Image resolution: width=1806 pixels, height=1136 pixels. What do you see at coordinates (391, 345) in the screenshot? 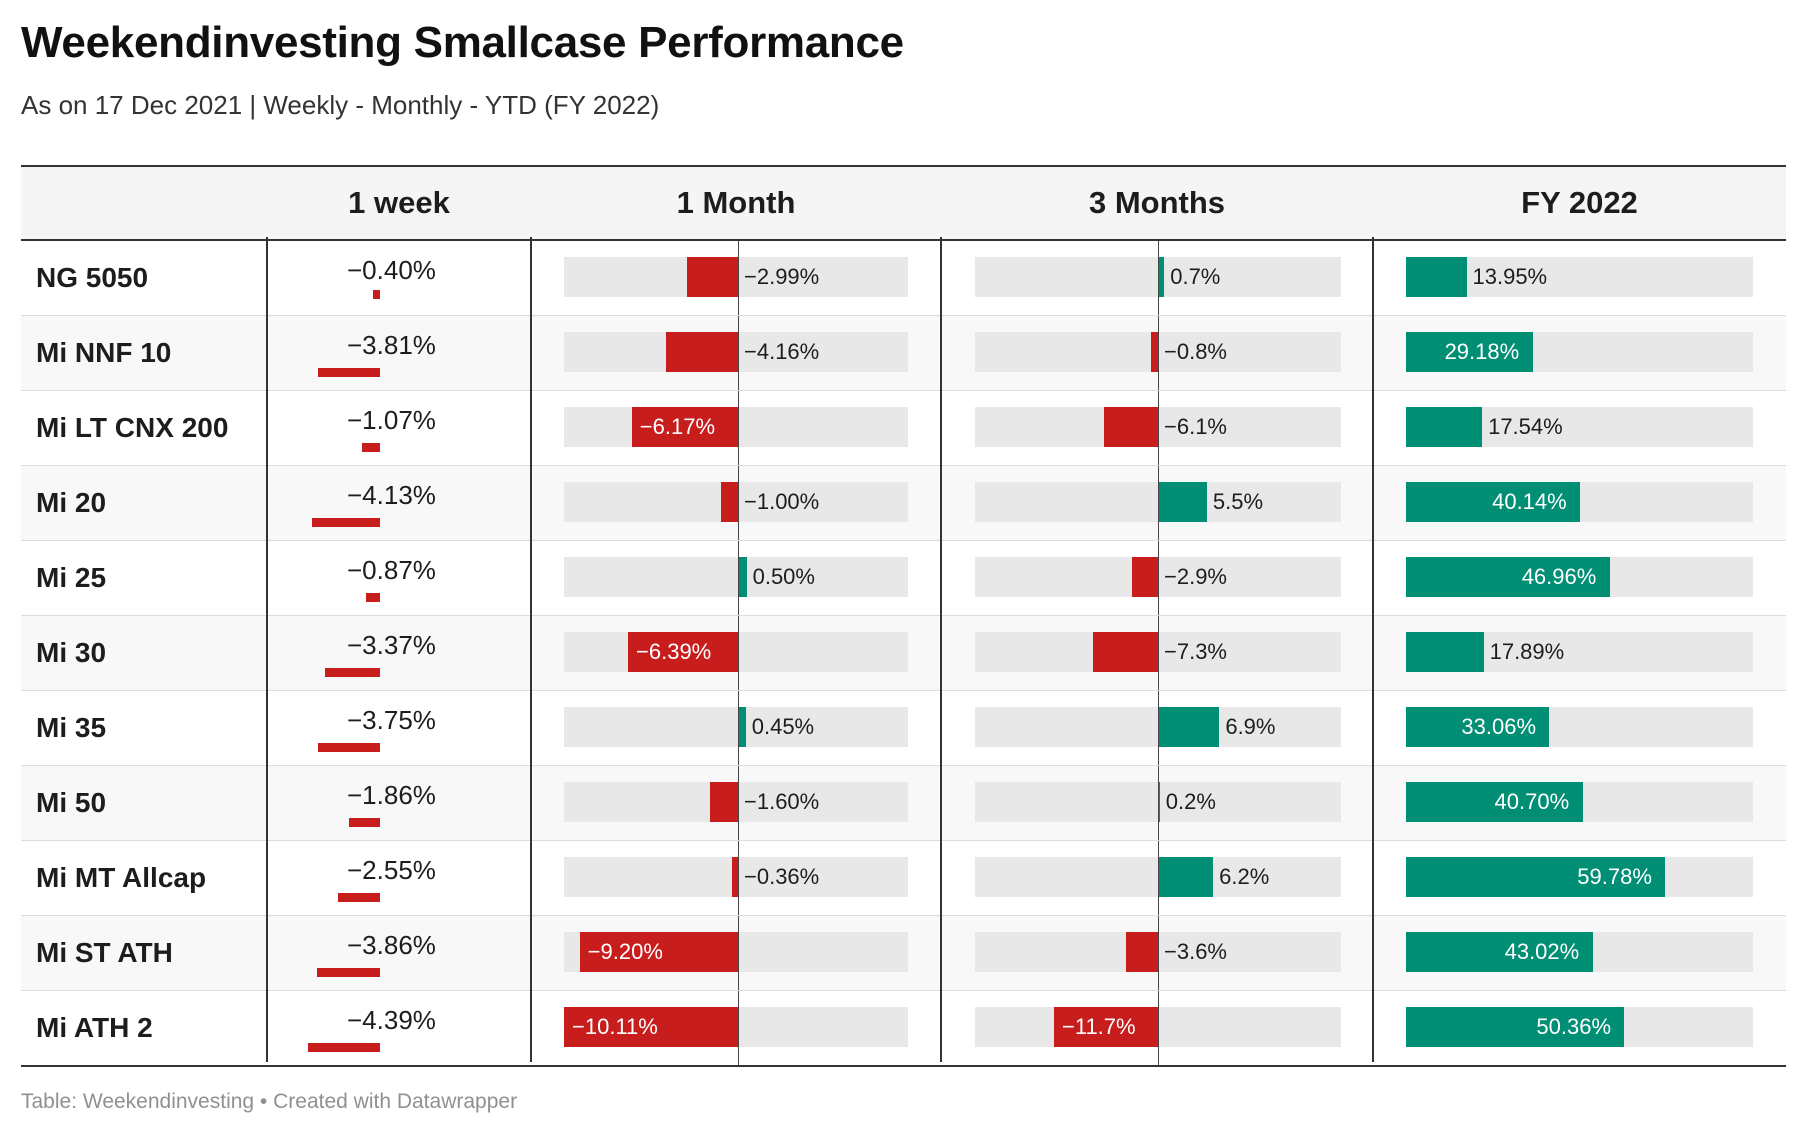
I see `week-value: −3.81%` at bounding box center [391, 345].